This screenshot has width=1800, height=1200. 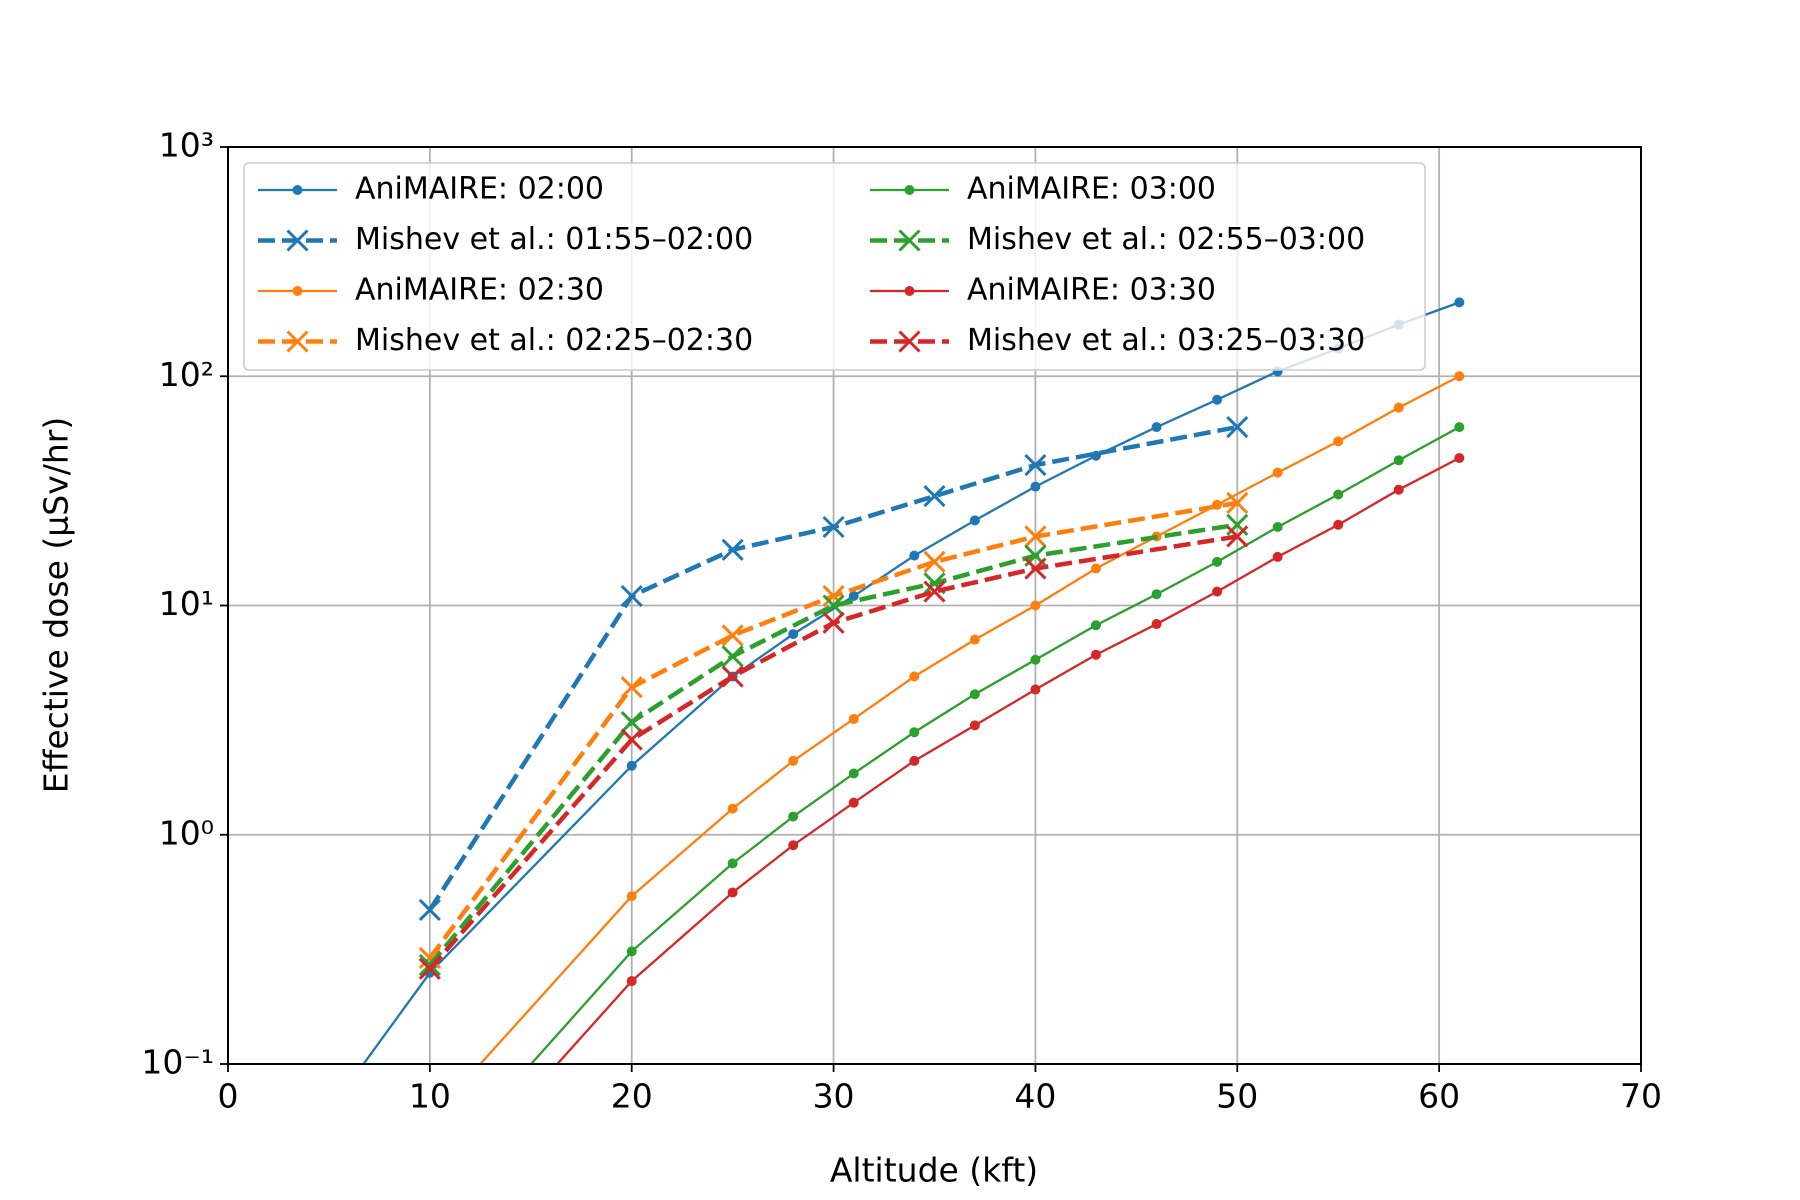 What do you see at coordinates (934, 1170) in the screenshot?
I see `x-axis-label: Altitude (kft)` at bounding box center [934, 1170].